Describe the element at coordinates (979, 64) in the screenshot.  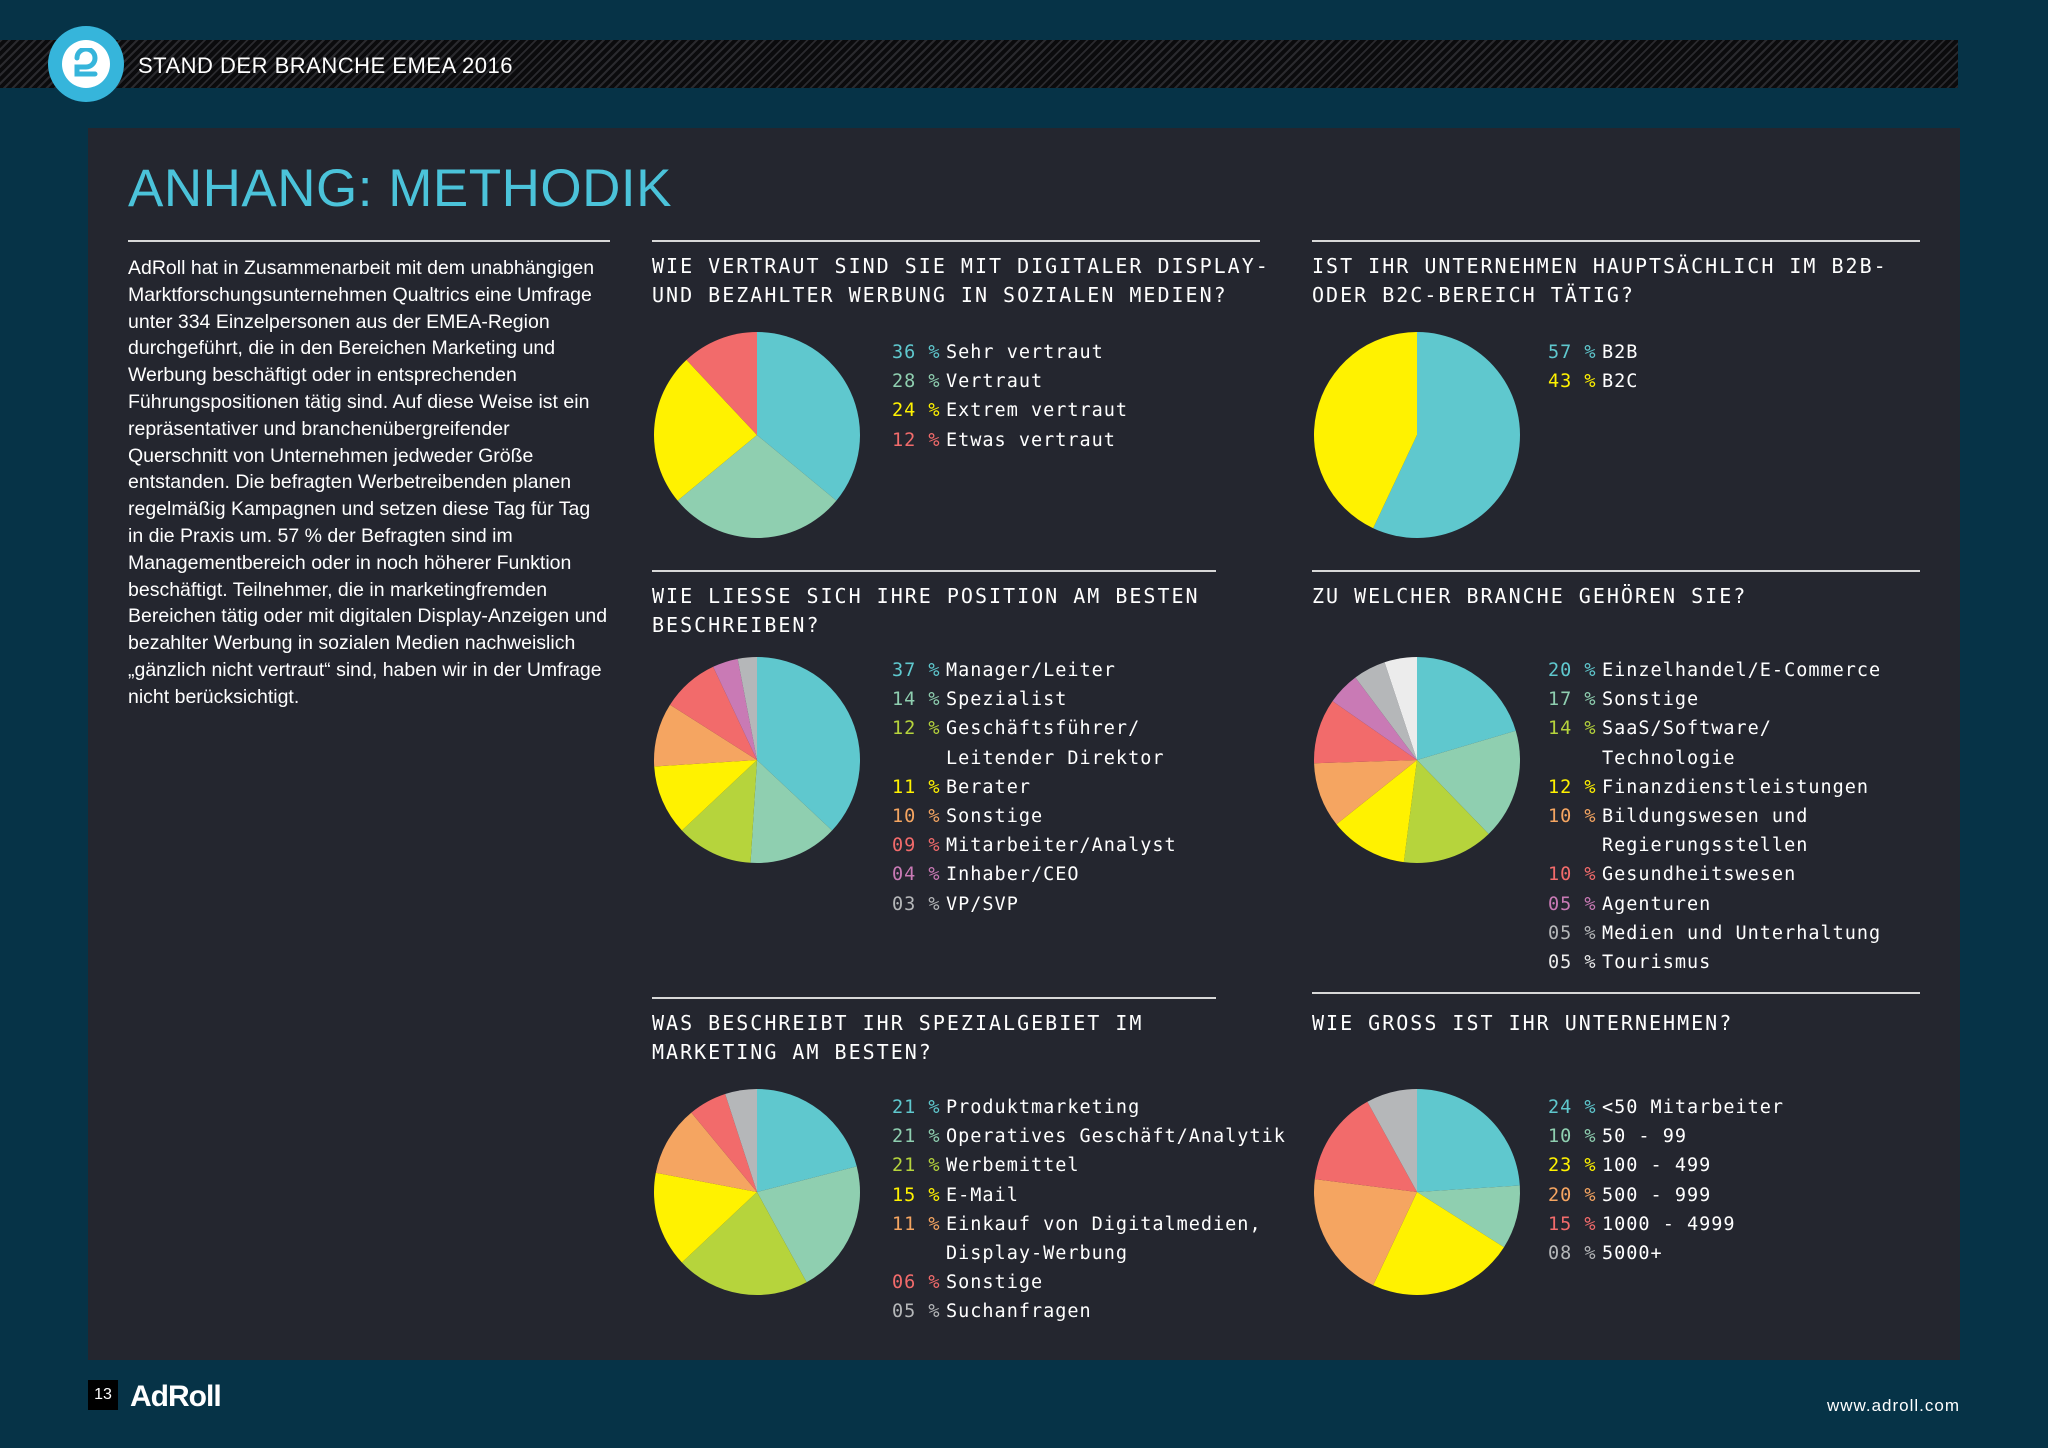
I see `header-bar` at that location.